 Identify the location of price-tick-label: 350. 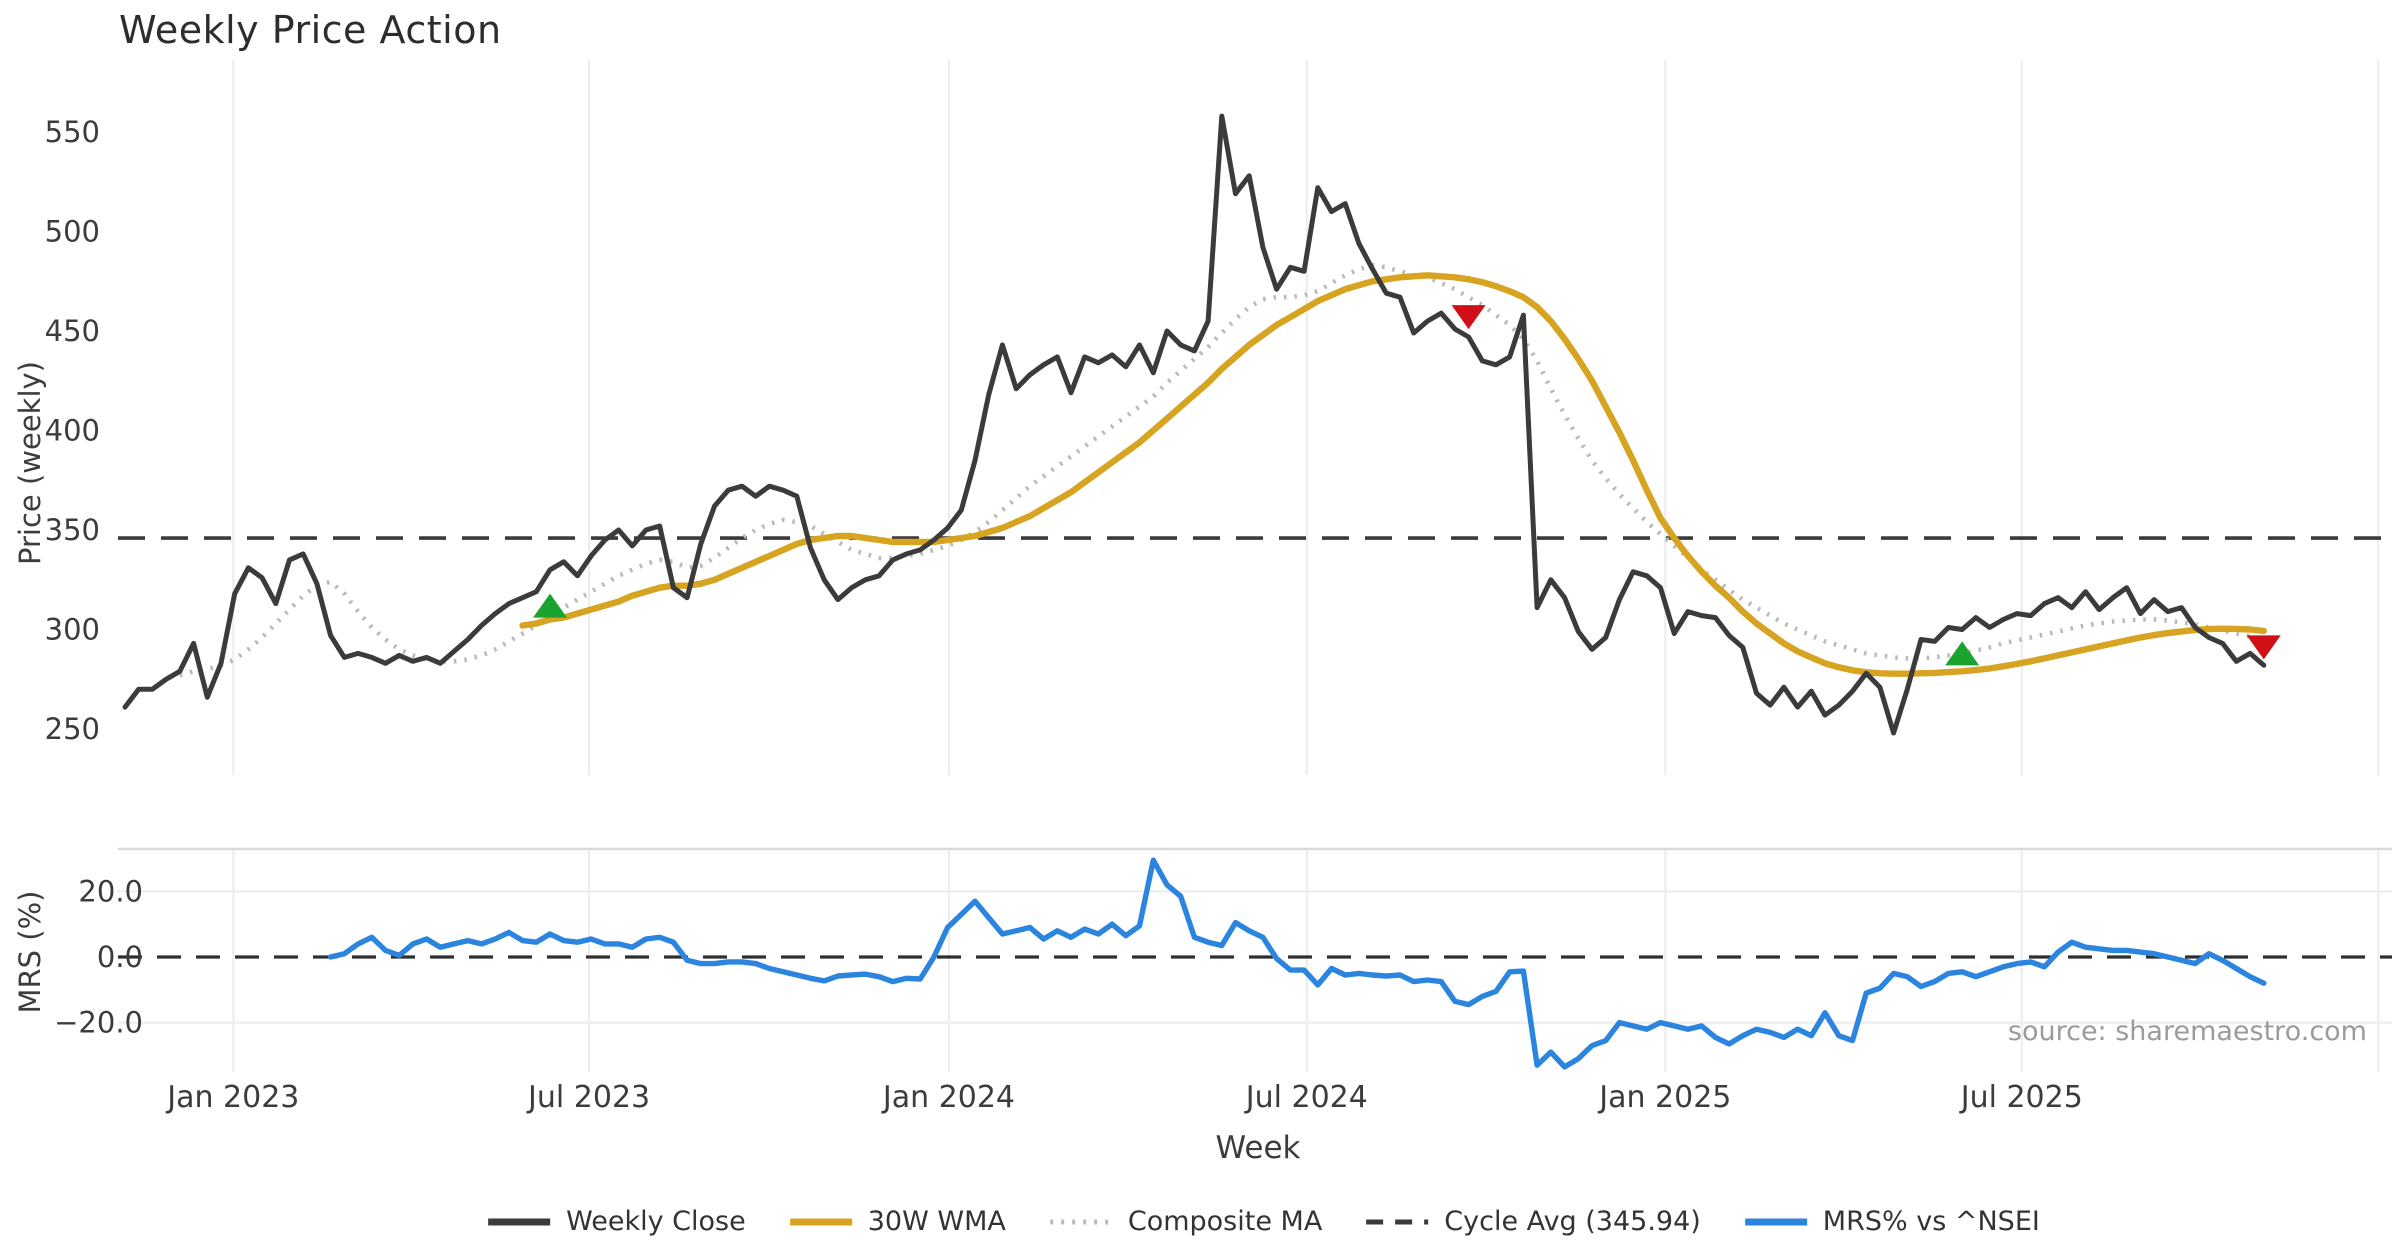
(72, 530).